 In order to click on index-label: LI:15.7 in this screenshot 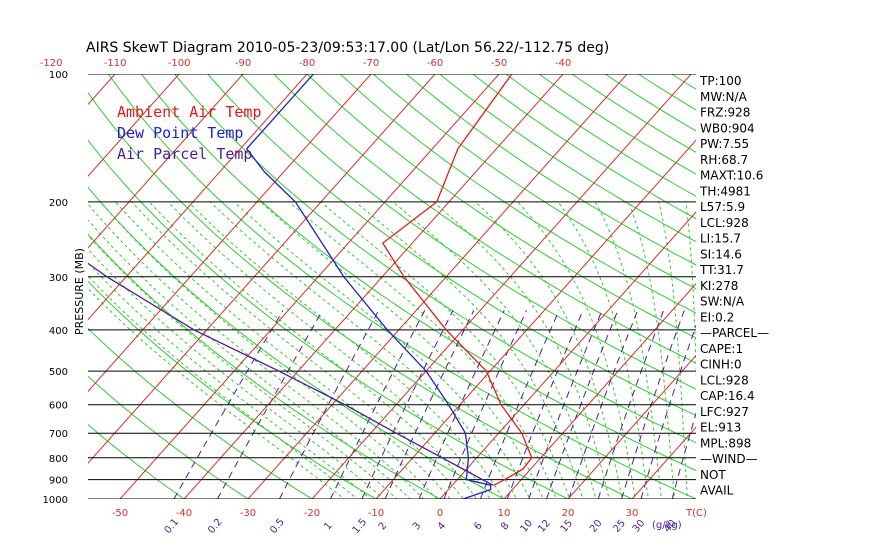, I will do `click(720, 239)`.